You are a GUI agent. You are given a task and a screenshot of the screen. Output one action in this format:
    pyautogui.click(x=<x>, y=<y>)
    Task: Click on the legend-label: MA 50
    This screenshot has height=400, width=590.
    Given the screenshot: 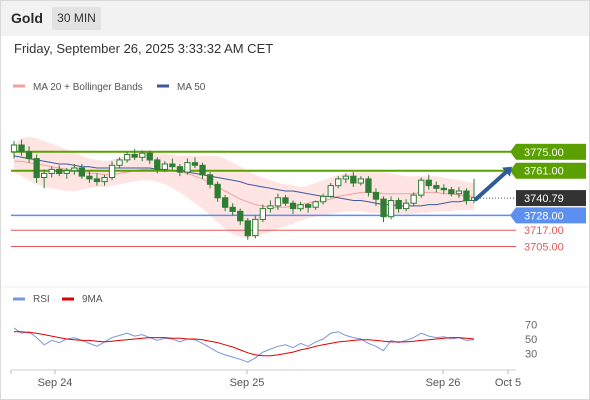 What is the action you would take?
    pyautogui.click(x=191, y=87)
    